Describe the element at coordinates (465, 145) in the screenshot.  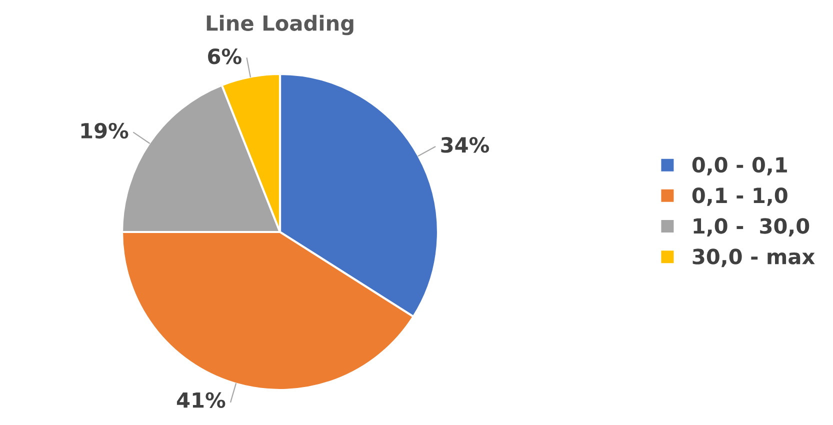
I see `data-label: 34%` at that location.